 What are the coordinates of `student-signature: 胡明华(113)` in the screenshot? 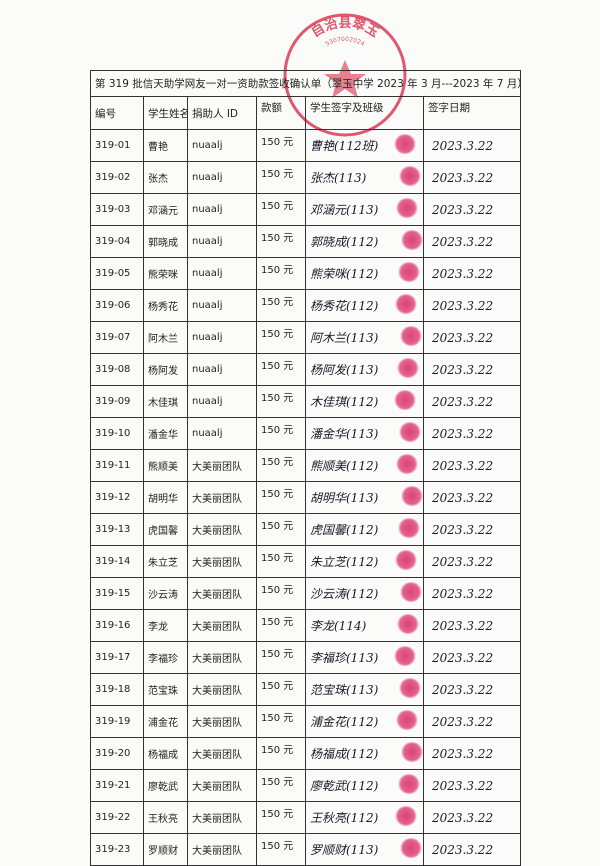 It's located at (364, 497).